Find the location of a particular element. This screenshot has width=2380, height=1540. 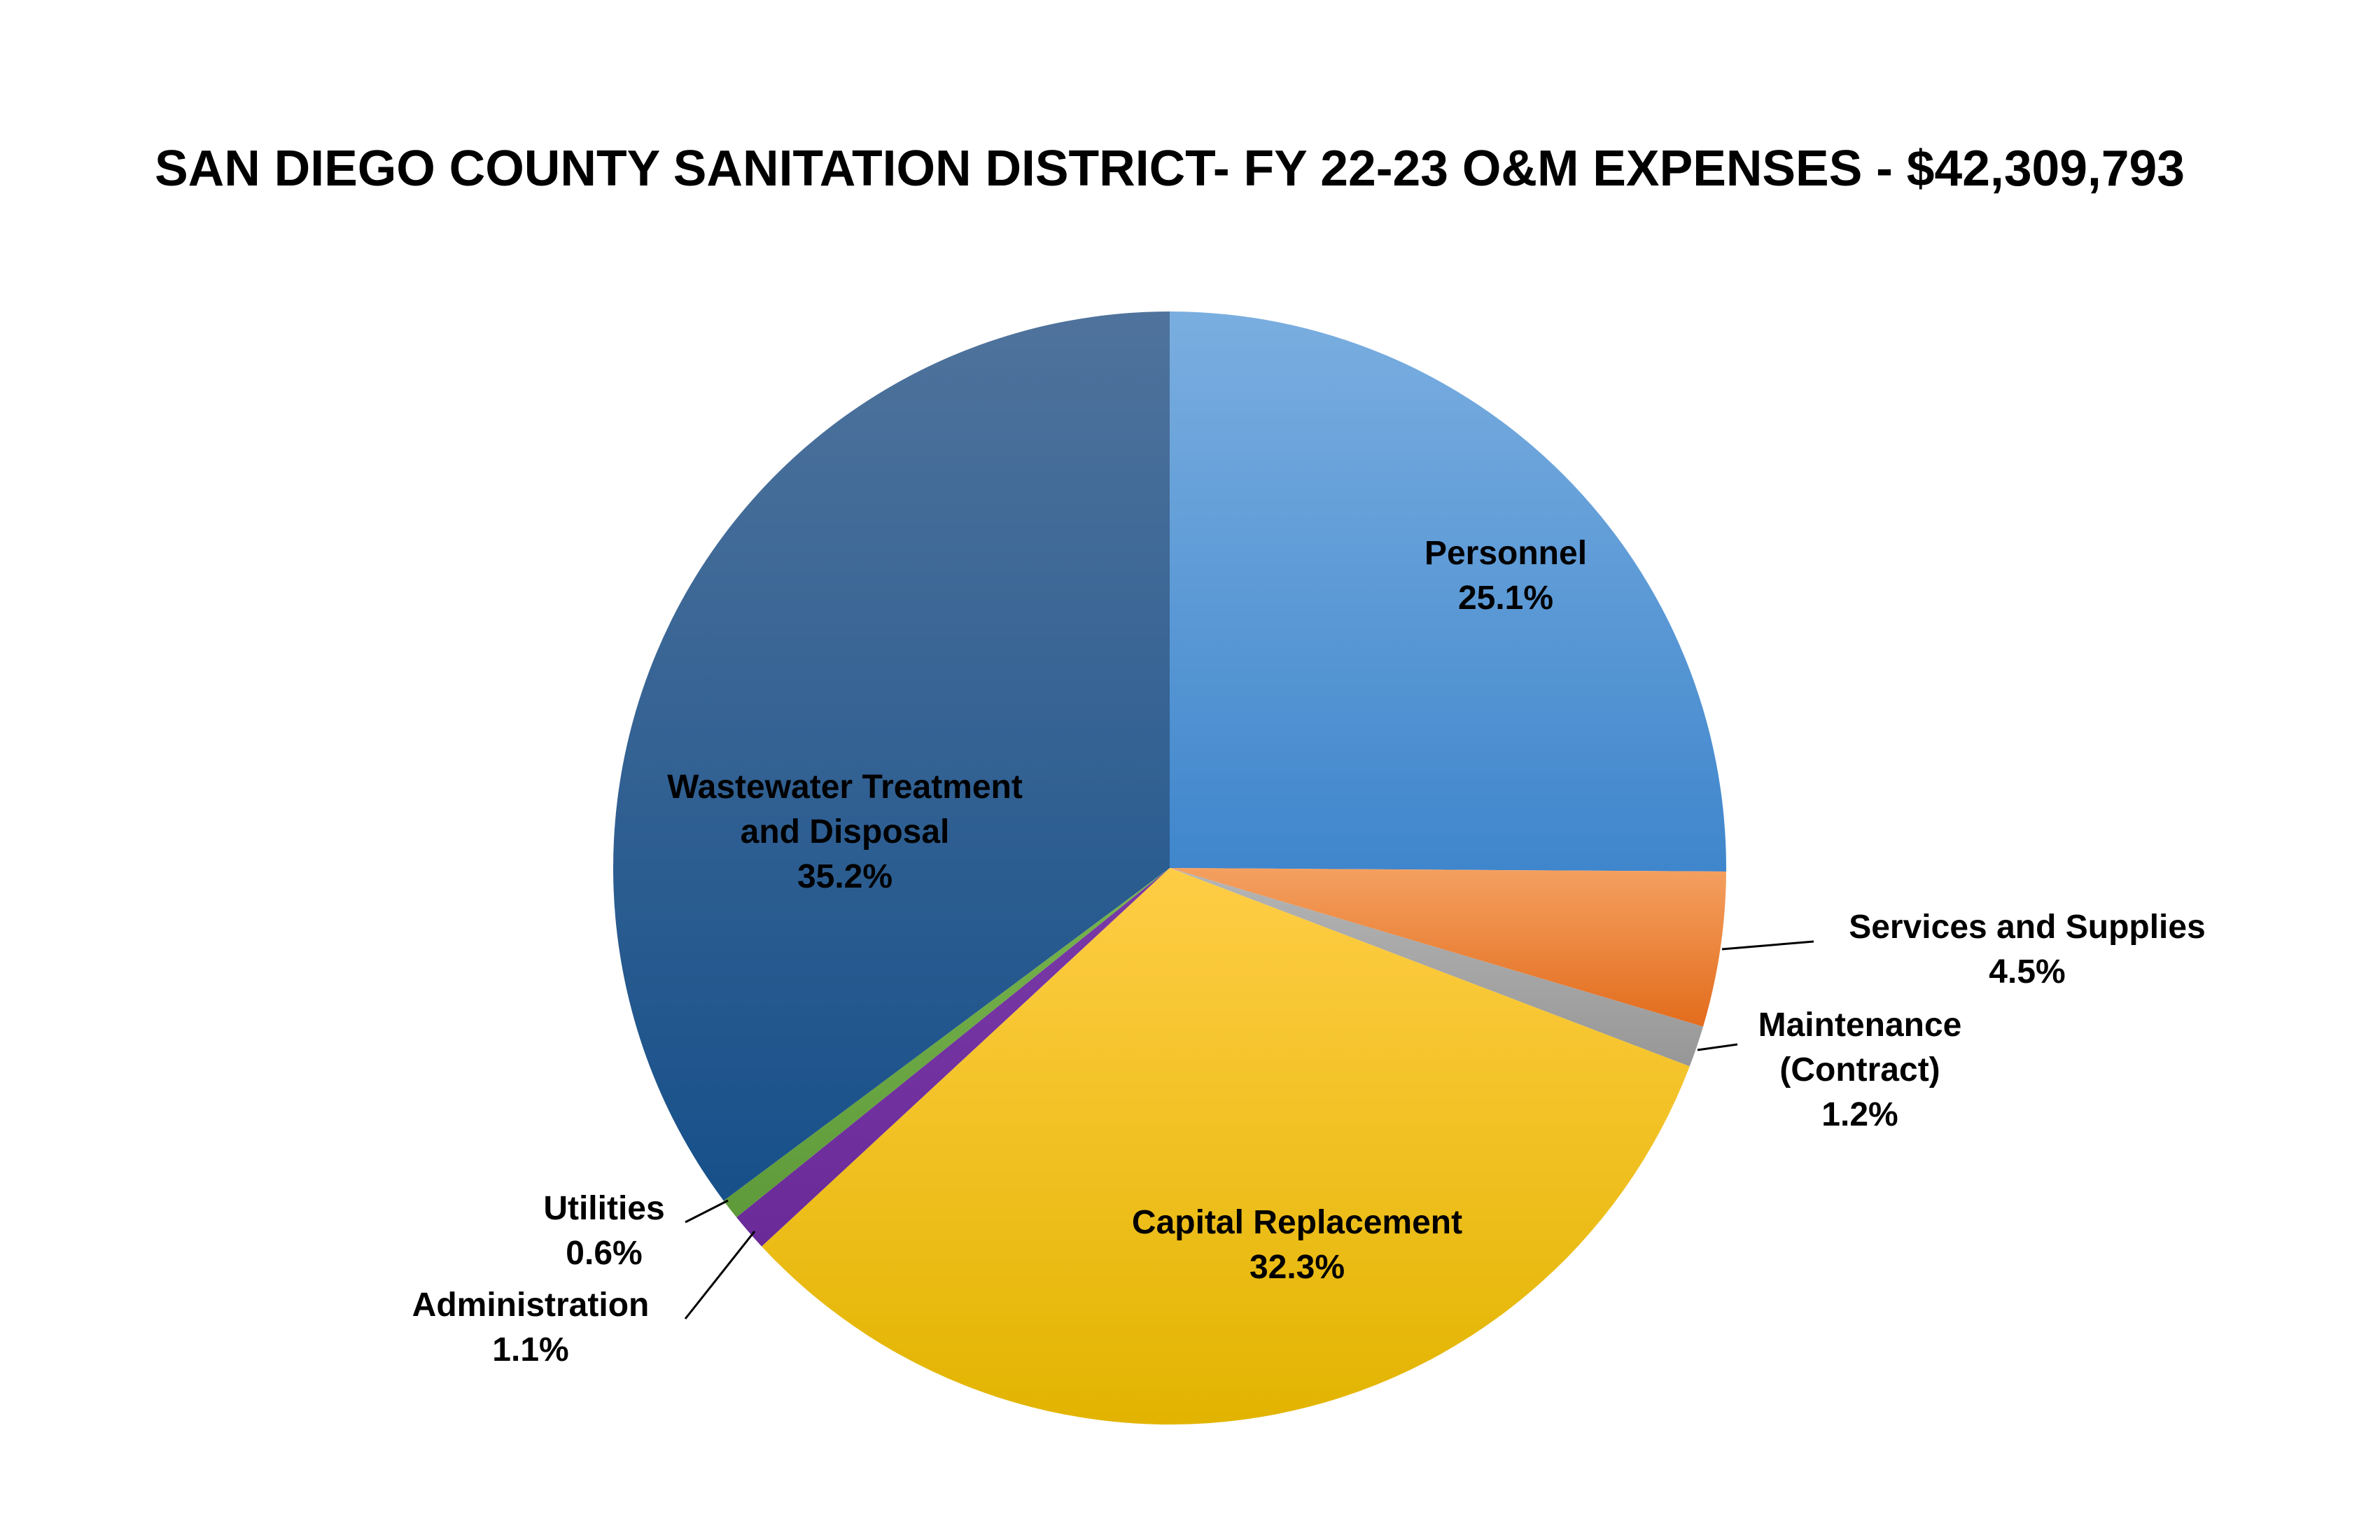

data-label-utilities: Utilities 0.6% is located at coordinates (603, 1231).